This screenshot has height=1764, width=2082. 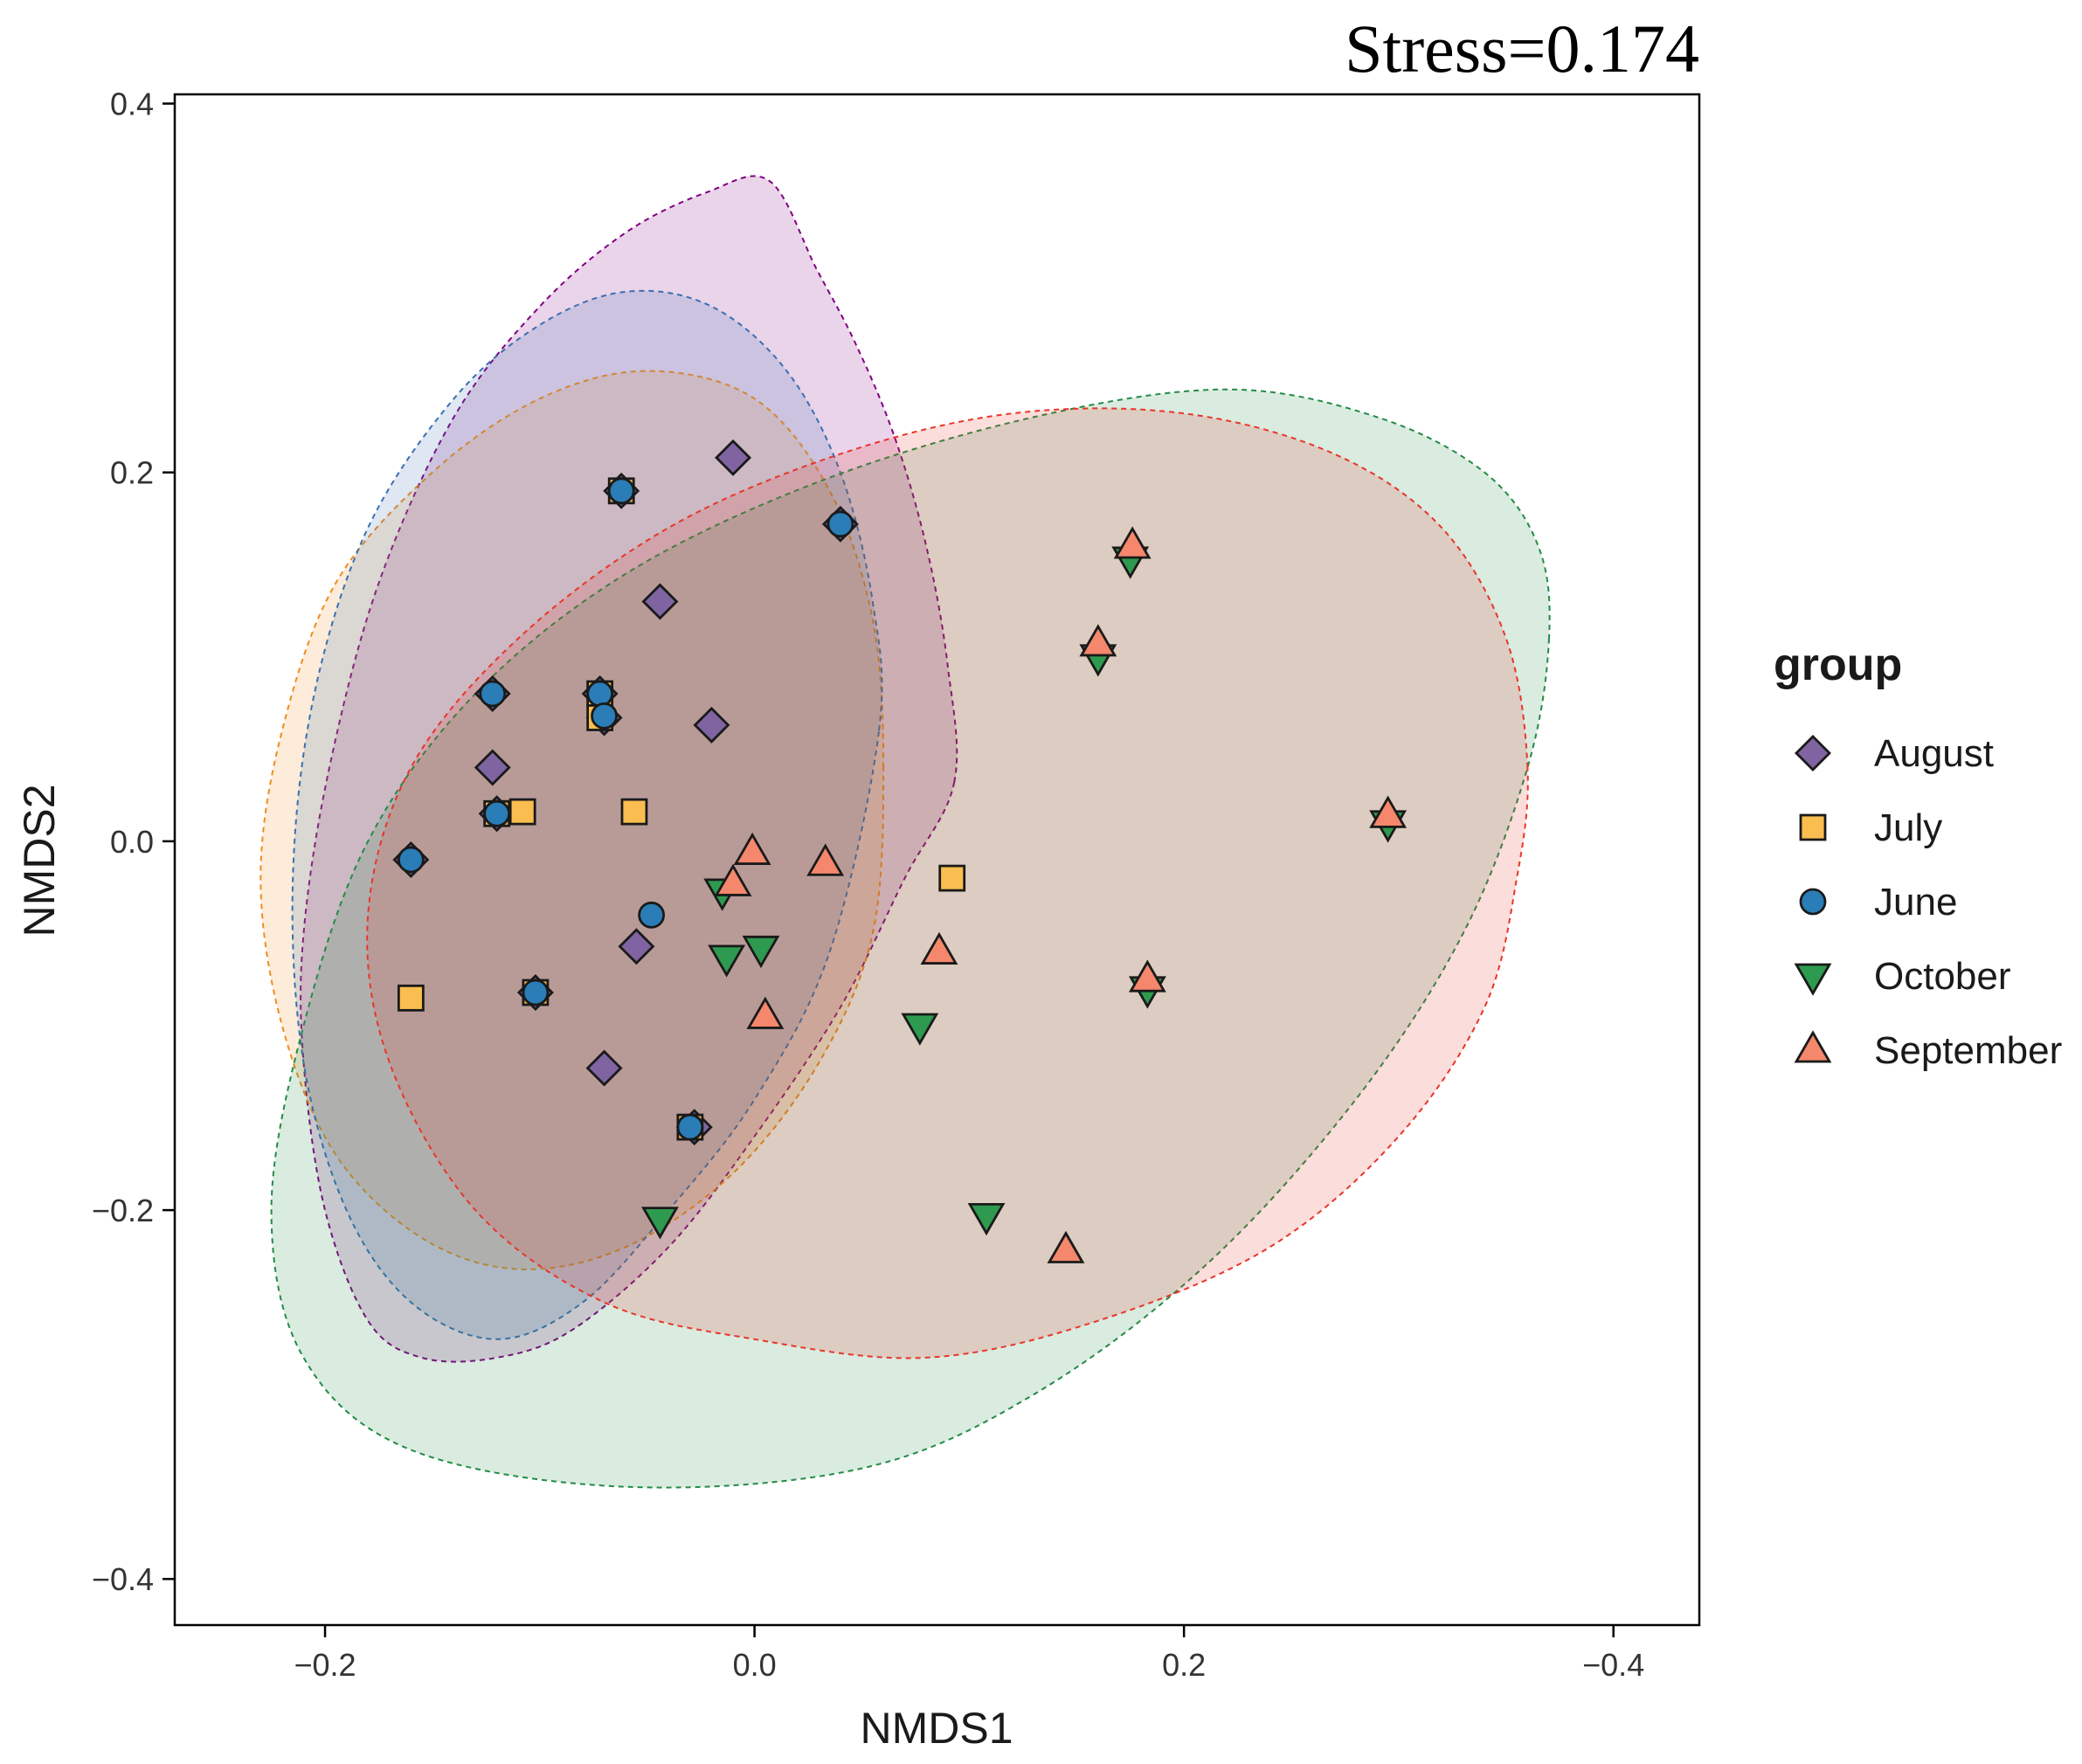 What do you see at coordinates (1813, 979) in the screenshot?
I see `legend-key-october` at bounding box center [1813, 979].